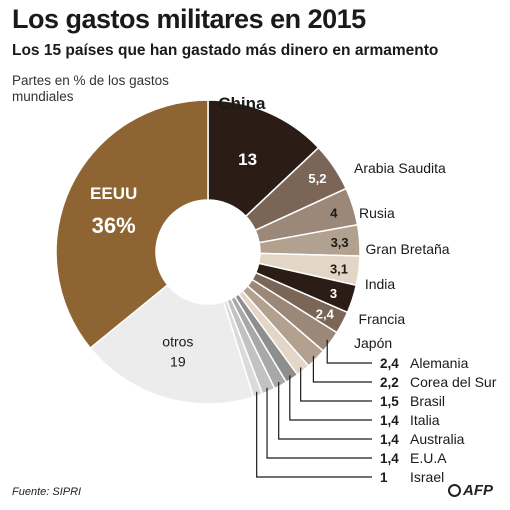 This screenshot has height=510, width=510. Describe the element at coordinates (389, 363) in the screenshot. I see `slice-value-alemania: 2,4` at that location.